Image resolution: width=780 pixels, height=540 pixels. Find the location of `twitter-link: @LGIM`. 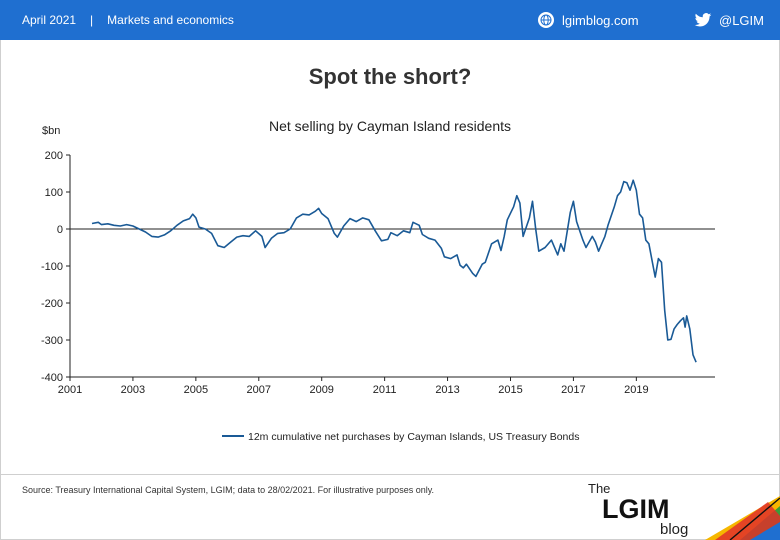

twitter-link: @LGIM is located at coordinates (729, 20).